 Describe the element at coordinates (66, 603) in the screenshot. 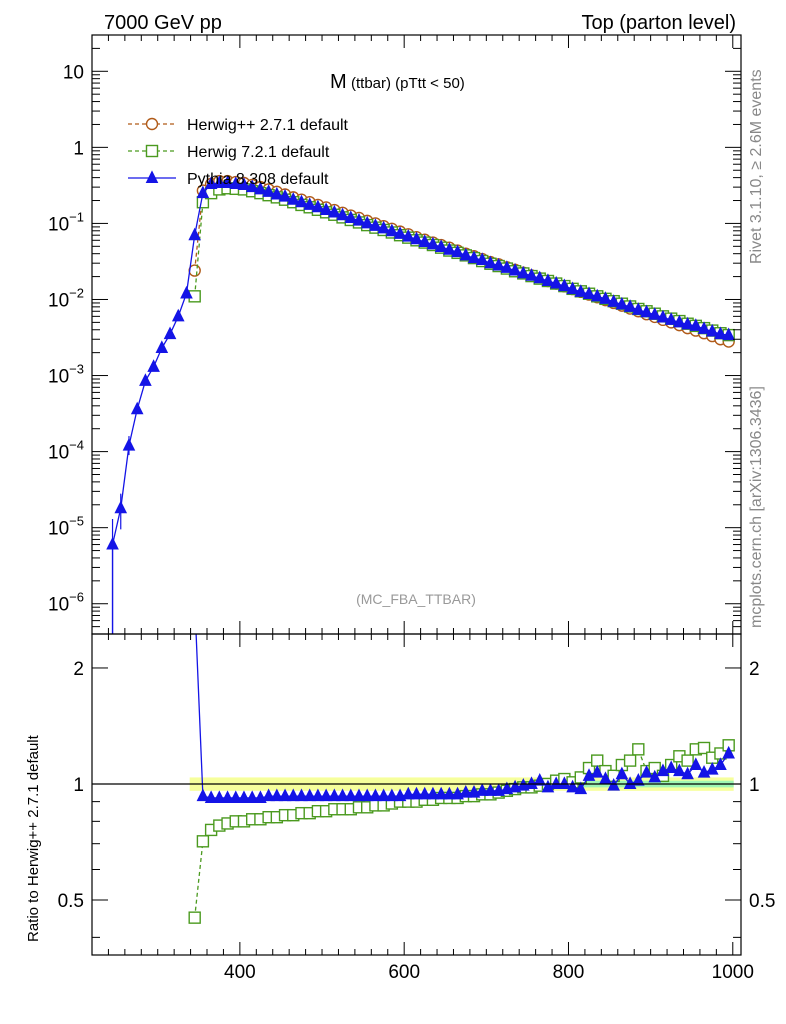

I see `y-tick-label: 10⁻⁶` at that location.